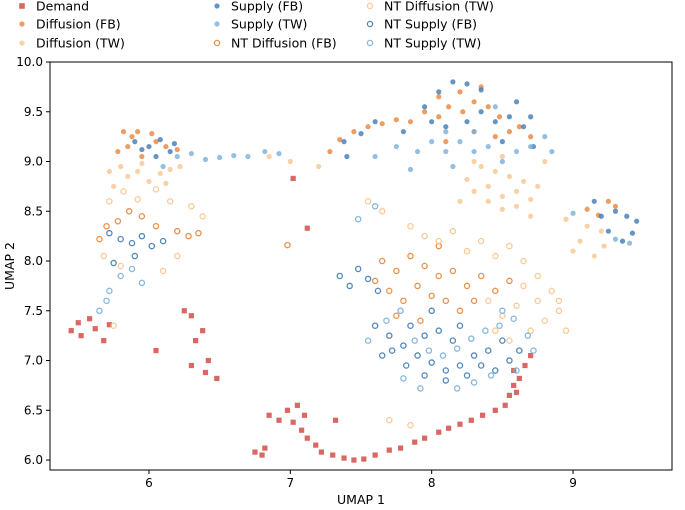  I want to click on y-tick-label: 10.0, so click(29, 62).